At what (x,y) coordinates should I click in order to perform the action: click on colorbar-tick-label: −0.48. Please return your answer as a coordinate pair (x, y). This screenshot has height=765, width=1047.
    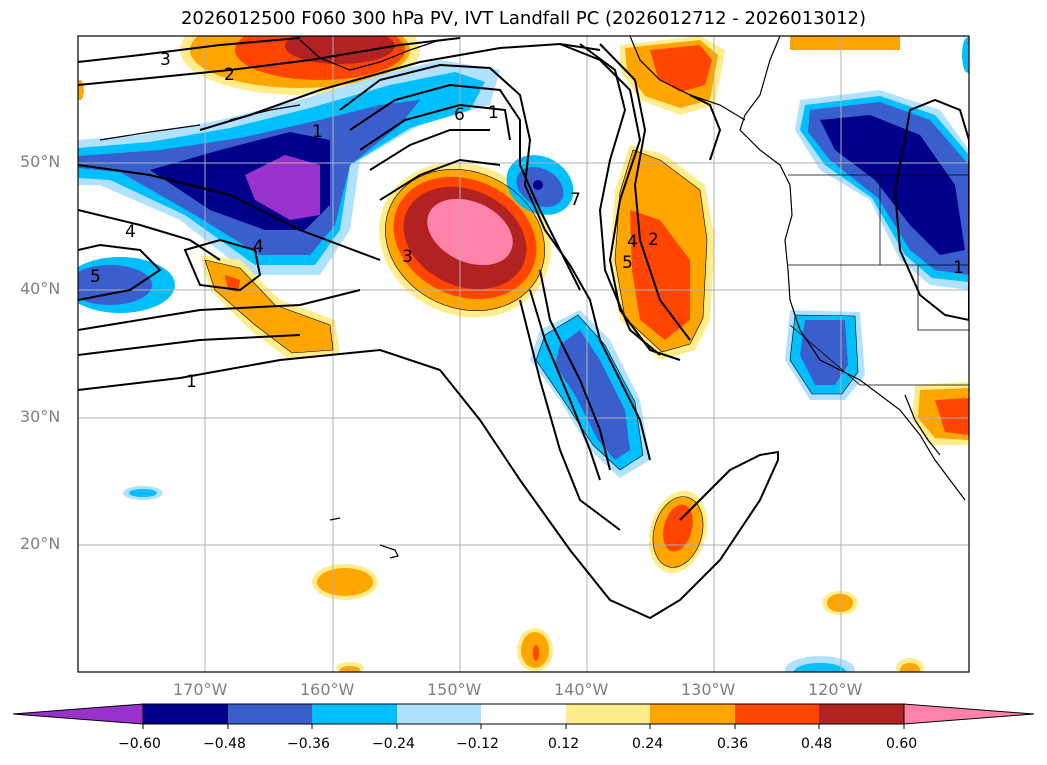
    Looking at the image, I should click on (224, 744).